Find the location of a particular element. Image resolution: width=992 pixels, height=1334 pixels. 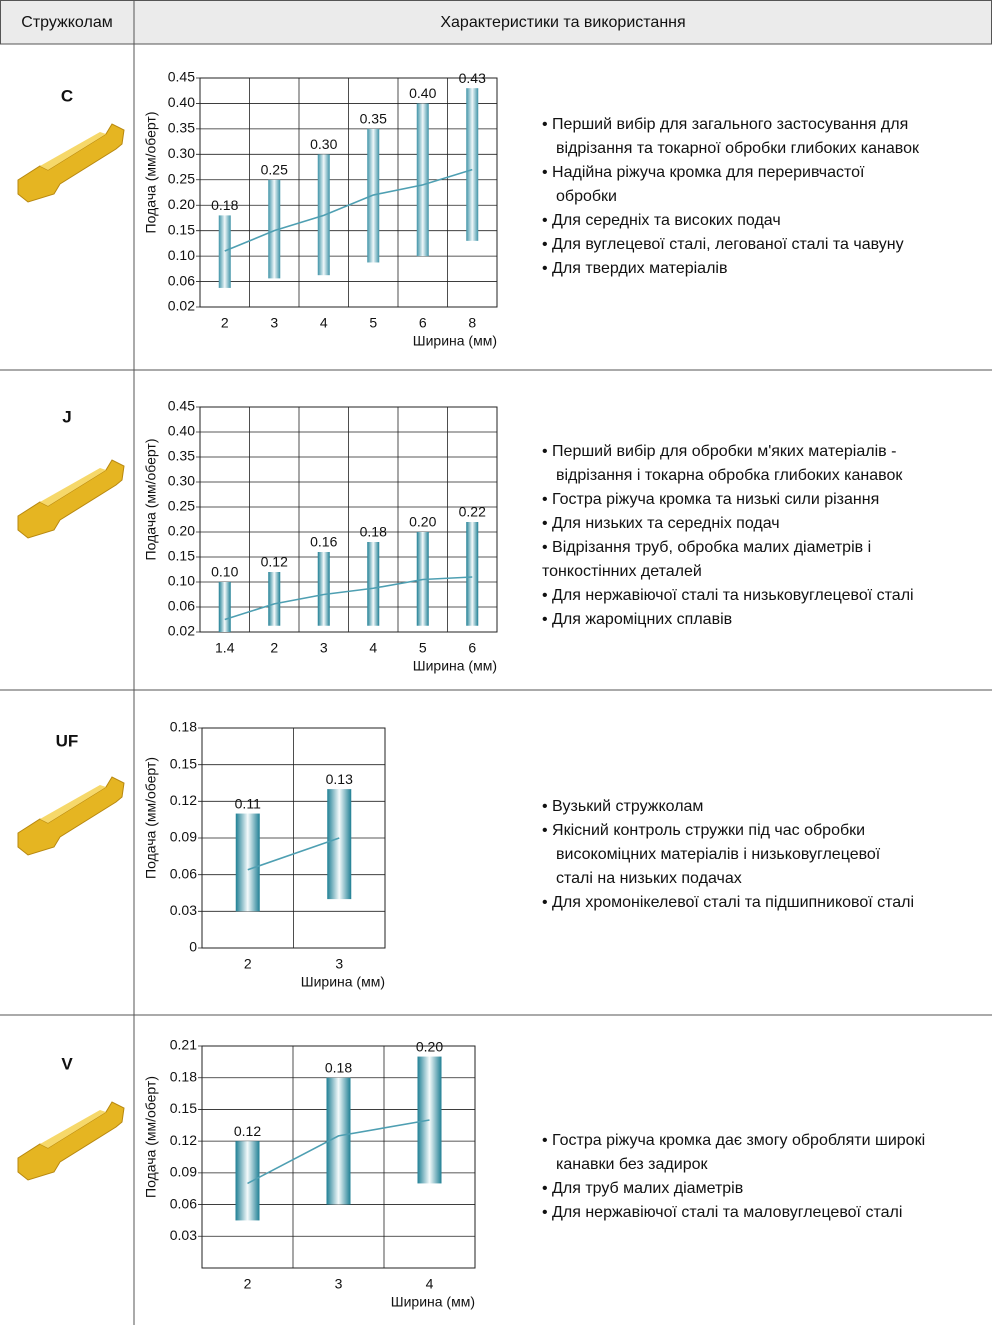

x-tick-label: 8 is located at coordinates (472, 323).